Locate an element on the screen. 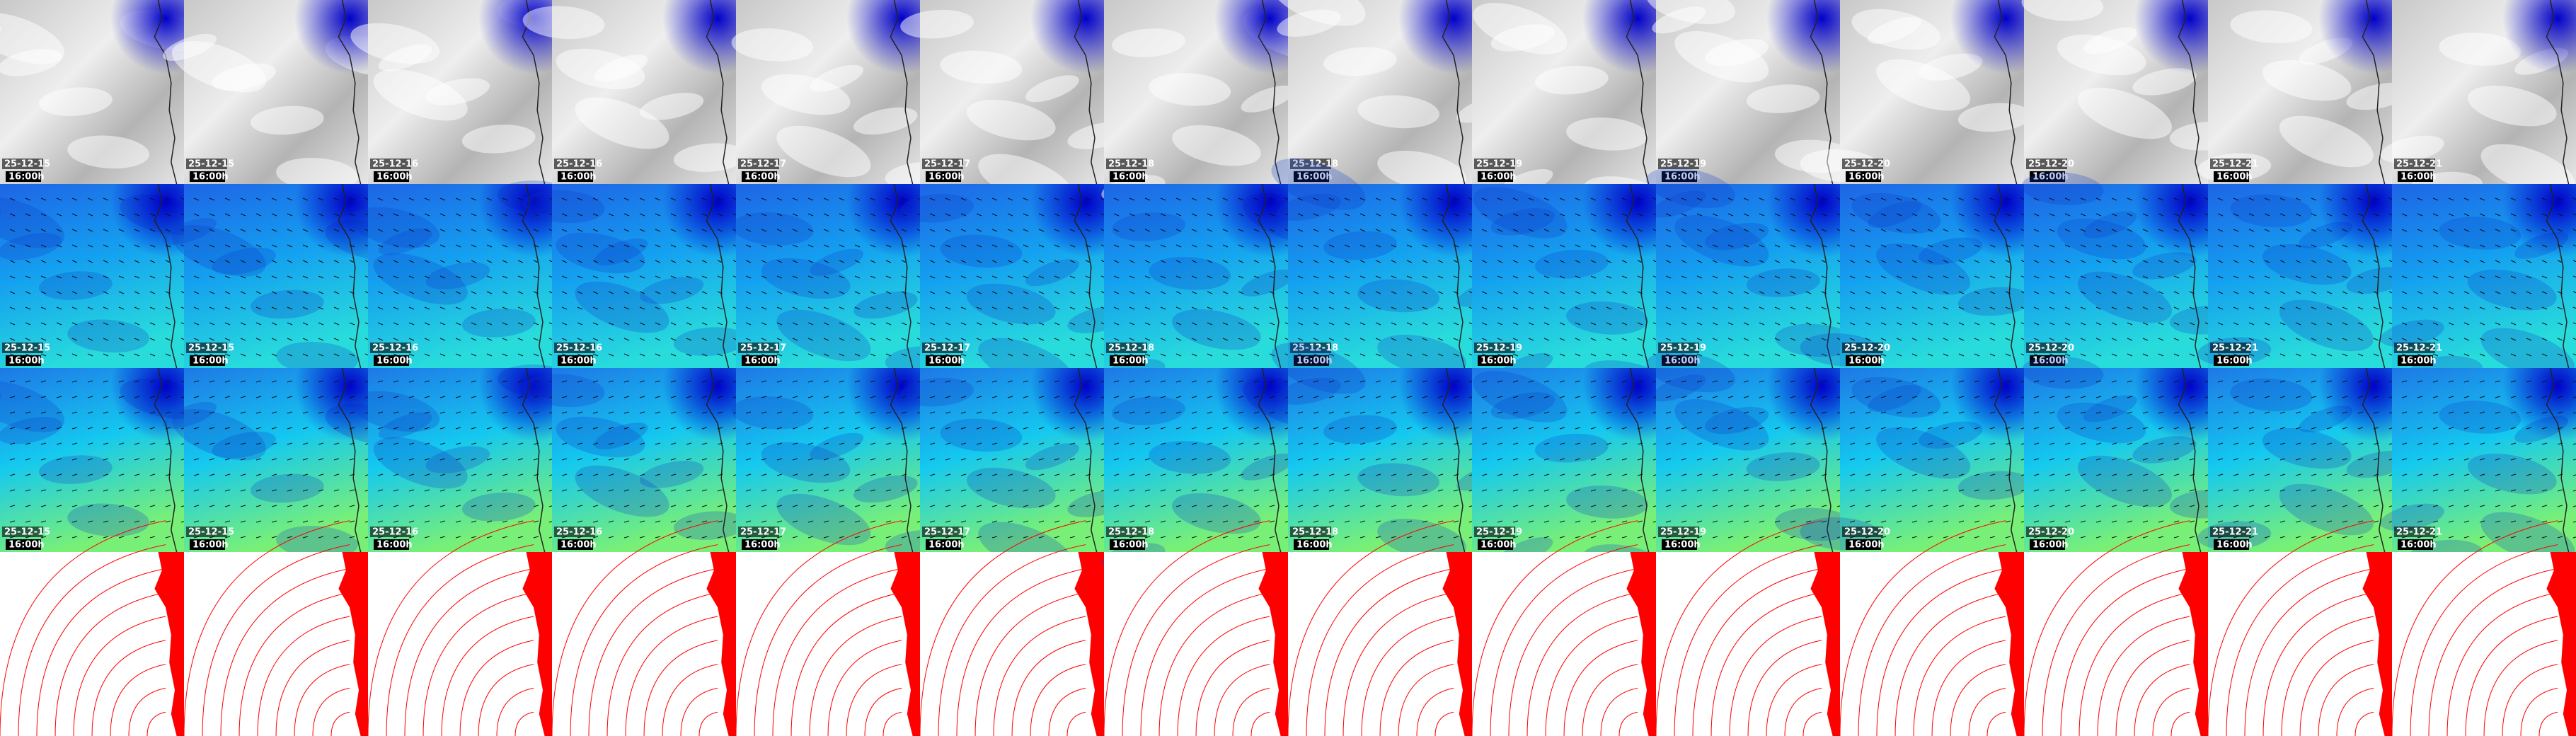  date-label: 25-12-15 is located at coordinates (27, 165).